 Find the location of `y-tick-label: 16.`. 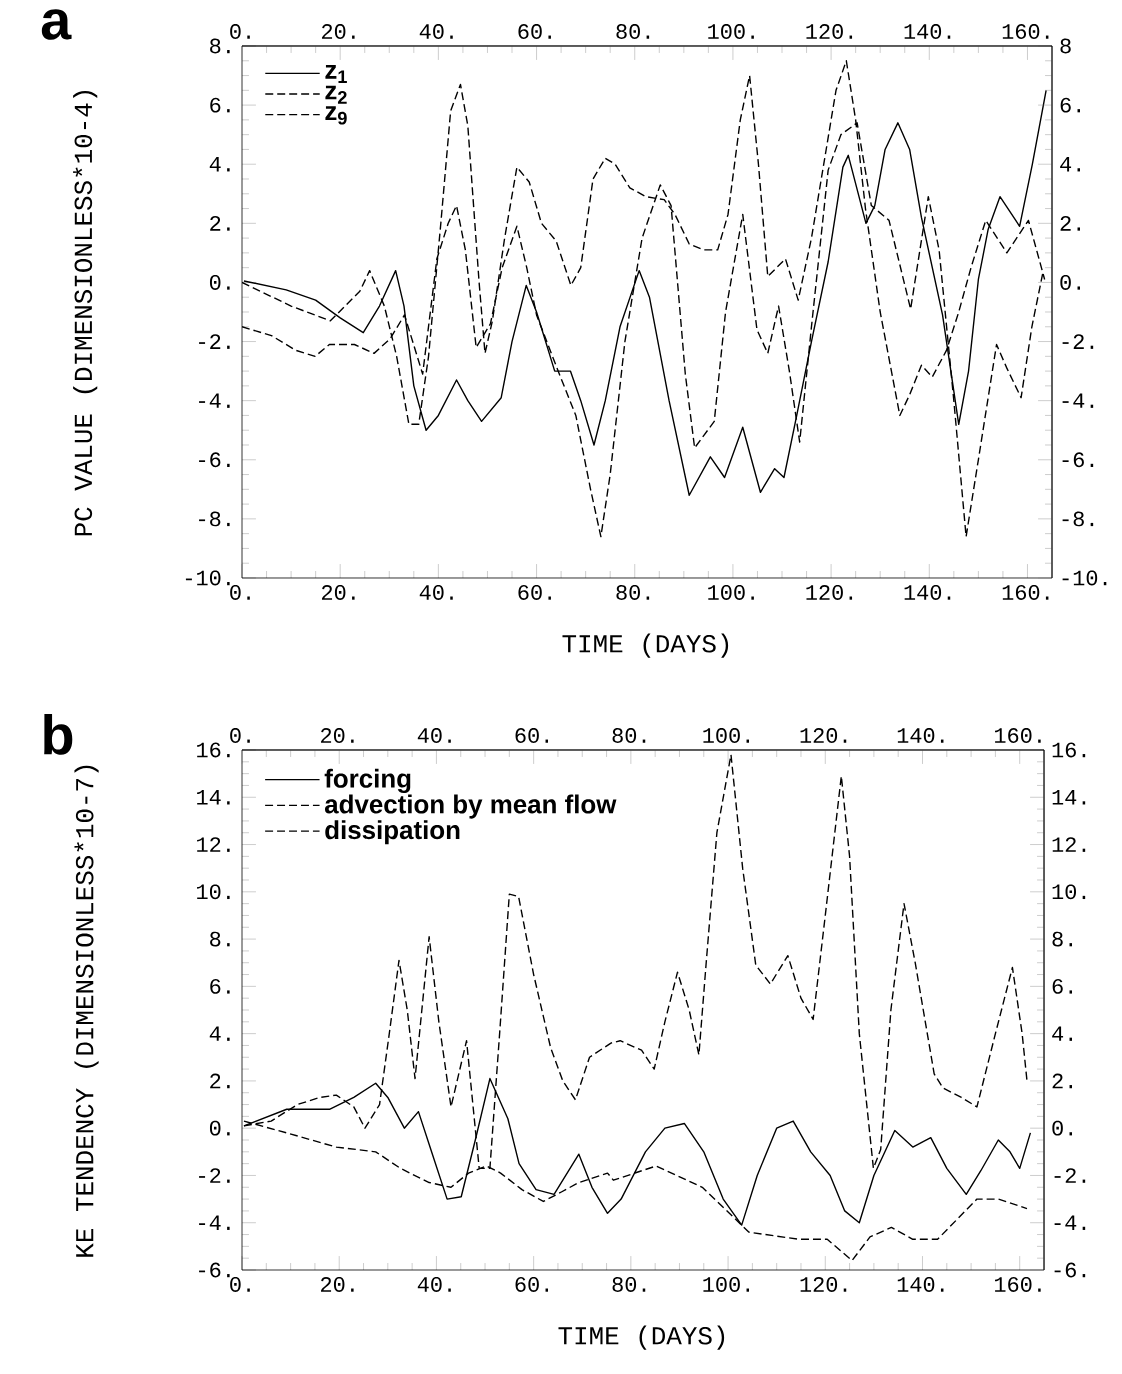

y-tick-label: 16. is located at coordinates (213, 750).